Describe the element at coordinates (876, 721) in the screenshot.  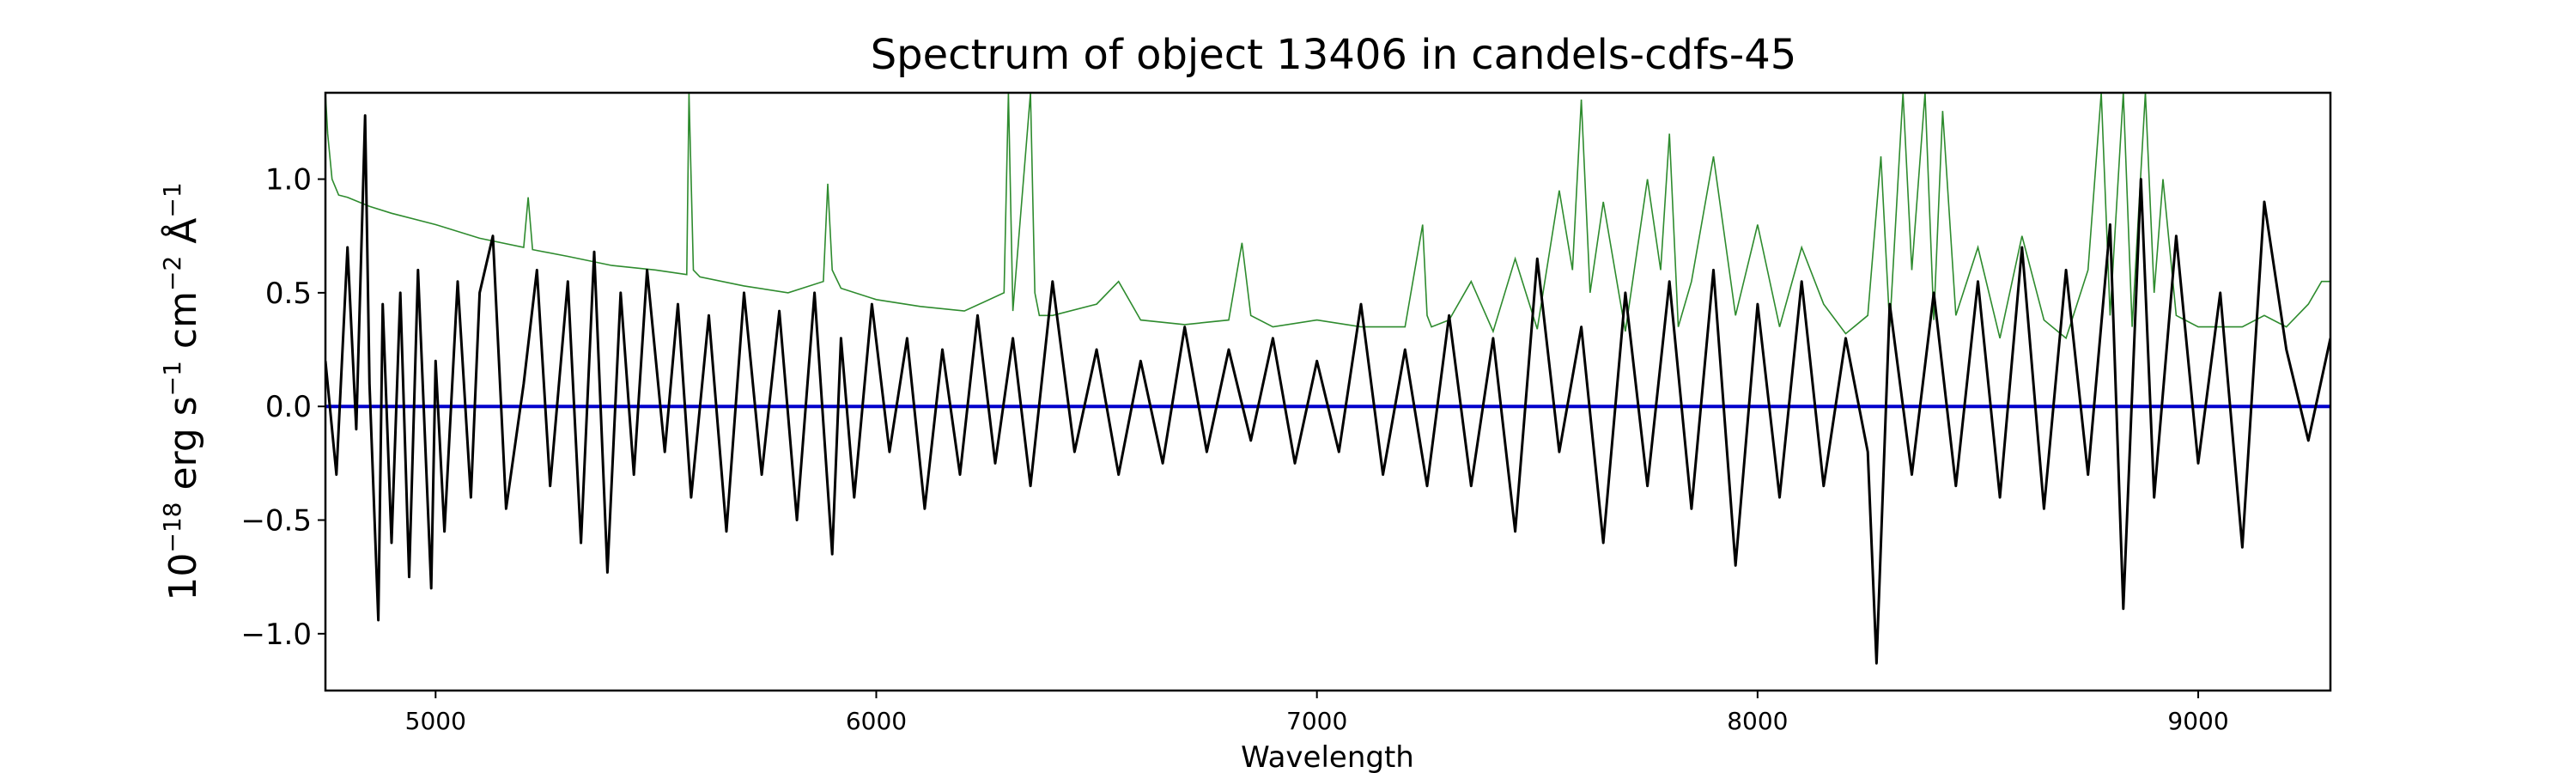
I see `x-tick-label: 6000` at that location.